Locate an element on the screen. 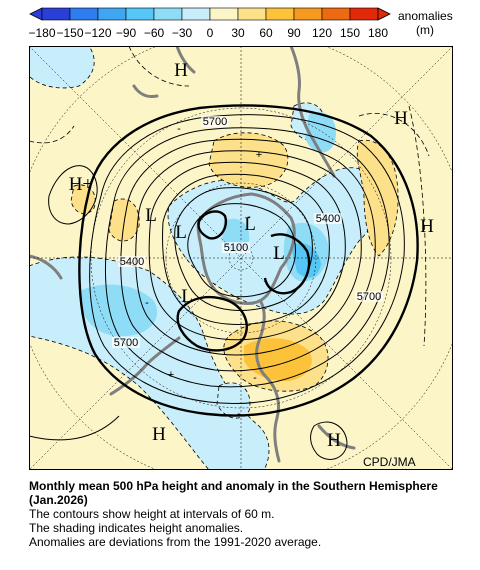 Image resolution: width=480 pixels, height=570 pixels. colorbar-units: anomalies (m) is located at coordinates (425, 23).